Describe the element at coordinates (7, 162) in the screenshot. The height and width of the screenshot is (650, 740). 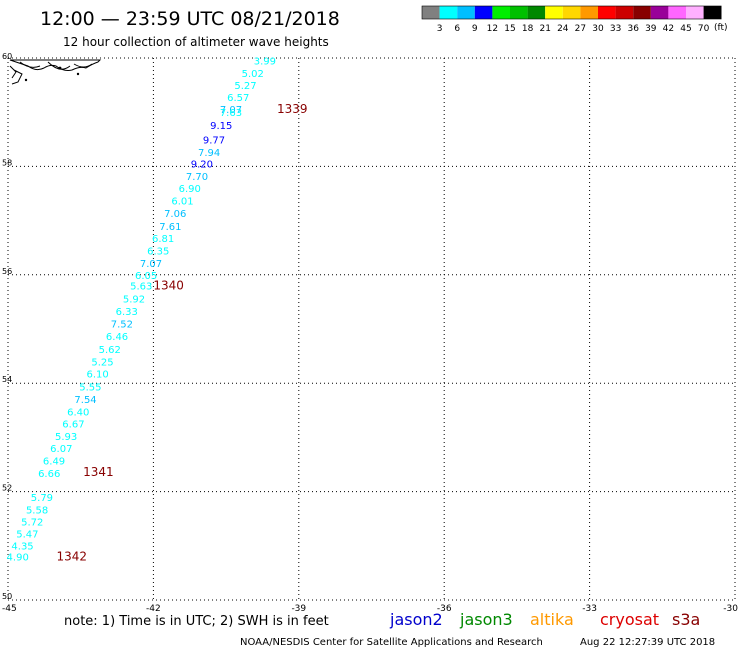
I see `y-tick-label: 58` at that location.